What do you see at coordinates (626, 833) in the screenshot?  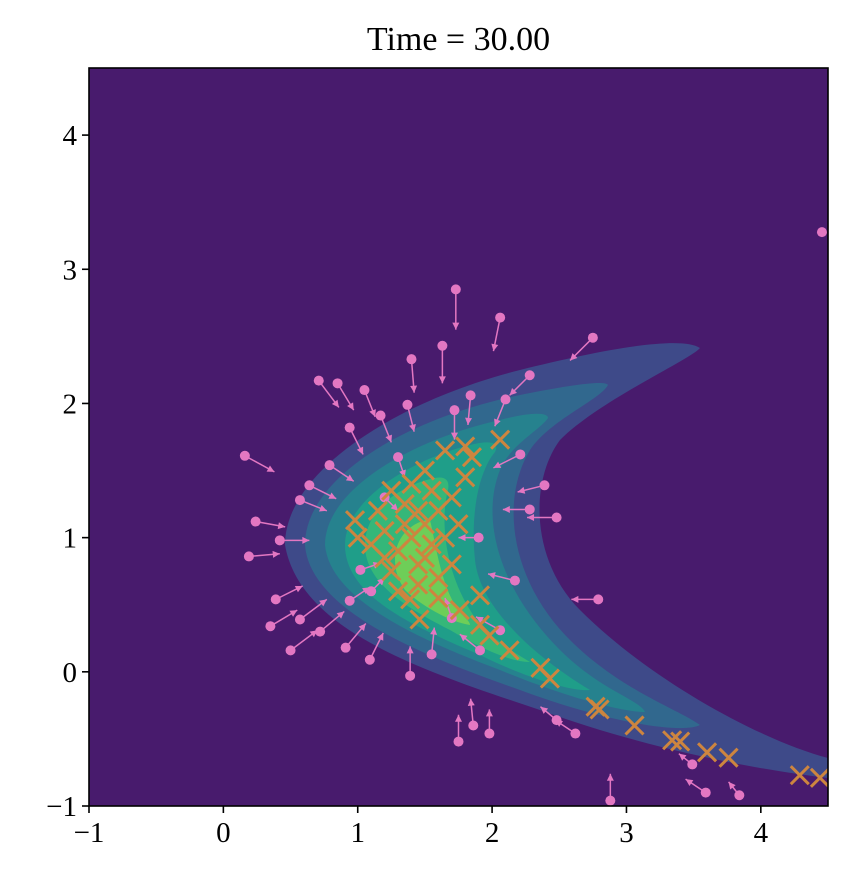 I see `x-tick-label: 3` at bounding box center [626, 833].